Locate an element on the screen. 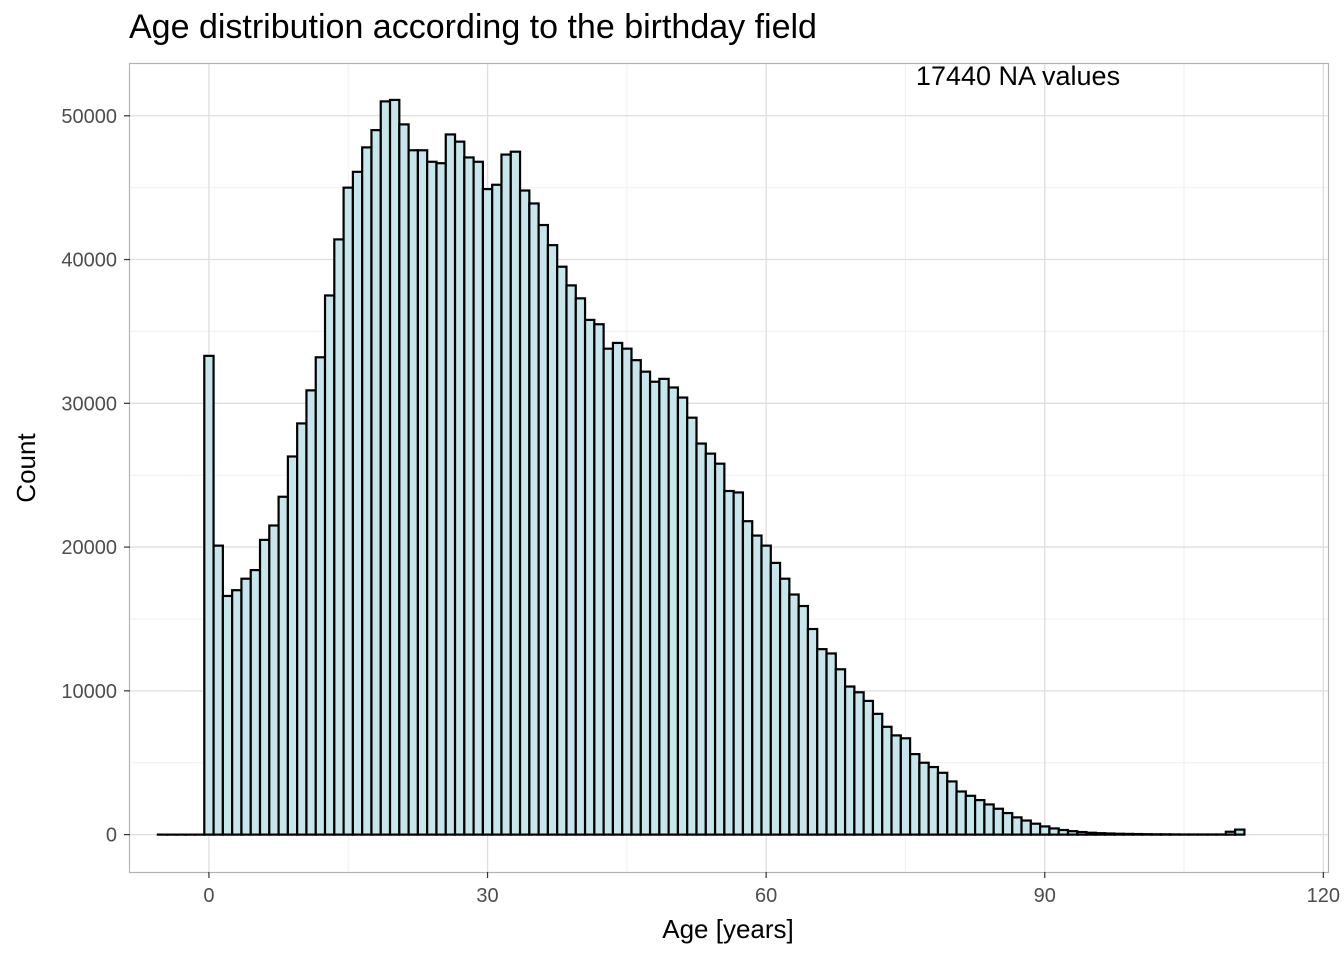 This screenshot has width=1344, height=960. x-axis-ticks: 0 30 60 90 120 is located at coordinates (771, 889).